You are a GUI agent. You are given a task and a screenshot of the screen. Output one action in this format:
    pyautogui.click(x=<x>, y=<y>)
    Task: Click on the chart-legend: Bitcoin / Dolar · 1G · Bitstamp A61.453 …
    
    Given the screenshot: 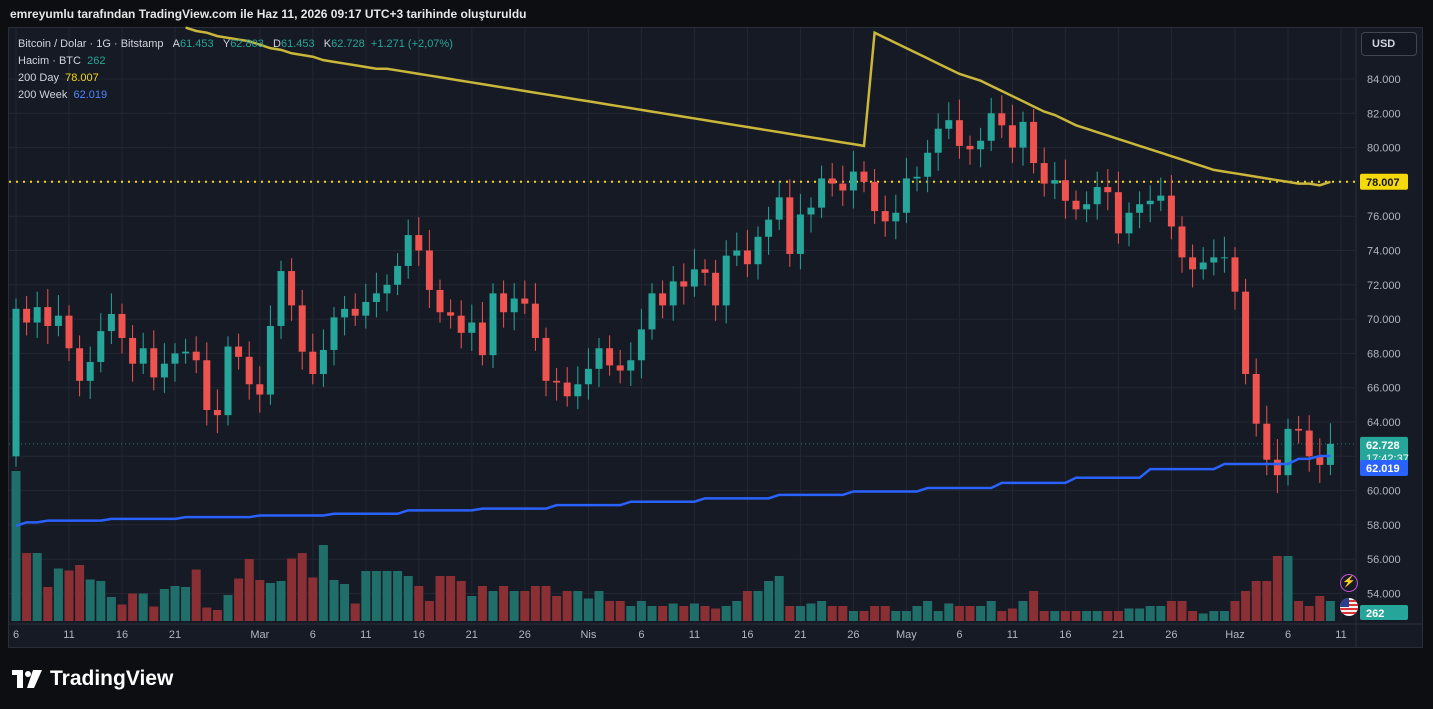 What is the action you would take?
    pyautogui.click(x=235, y=70)
    